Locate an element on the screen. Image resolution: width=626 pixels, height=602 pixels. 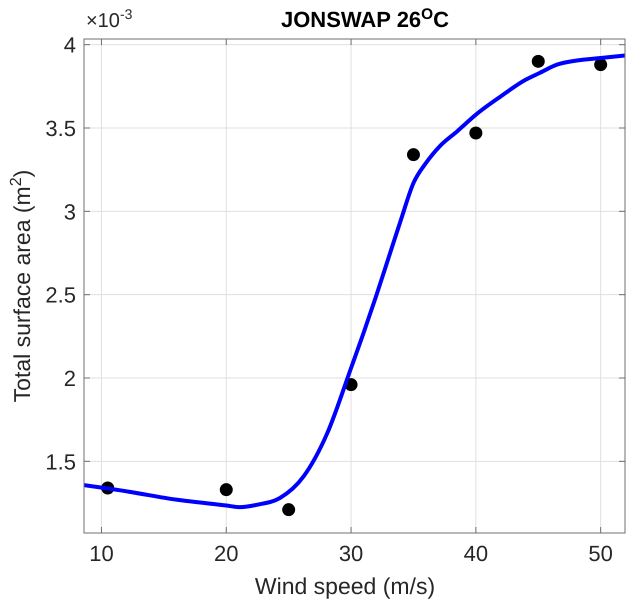
x-axis-title: Wind speed (m/s) is located at coordinates (345, 586).